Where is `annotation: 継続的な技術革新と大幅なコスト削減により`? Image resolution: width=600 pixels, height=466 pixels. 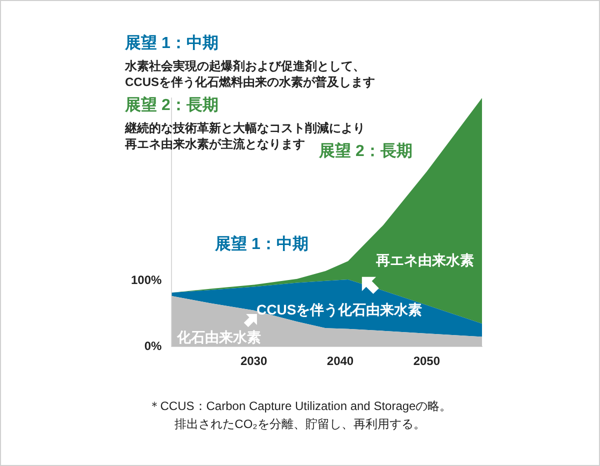
annotation: 継続的な技術革新と大幅なコスト削減により is located at coordinates (245, 128).